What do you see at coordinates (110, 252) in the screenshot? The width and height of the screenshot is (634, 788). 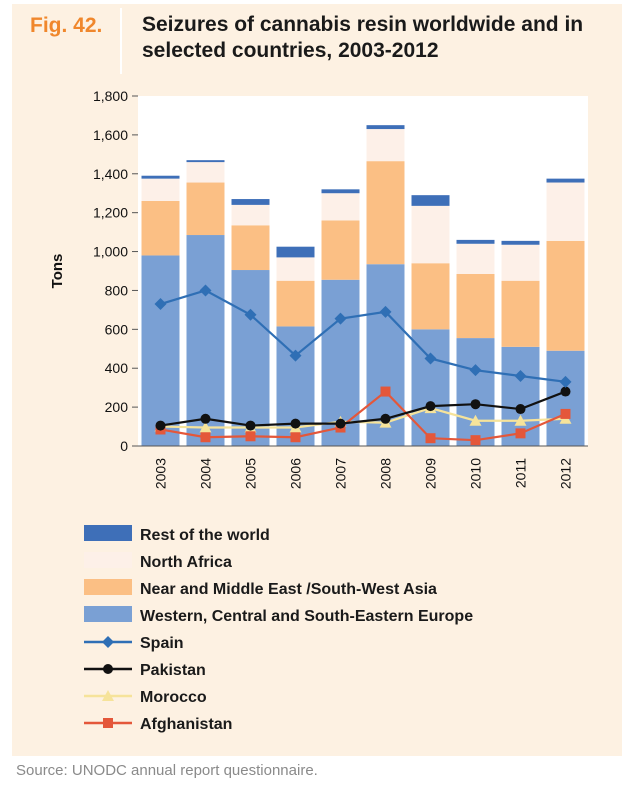 I see `y-tick-label: 1,000` at bounding box center [110, 252].